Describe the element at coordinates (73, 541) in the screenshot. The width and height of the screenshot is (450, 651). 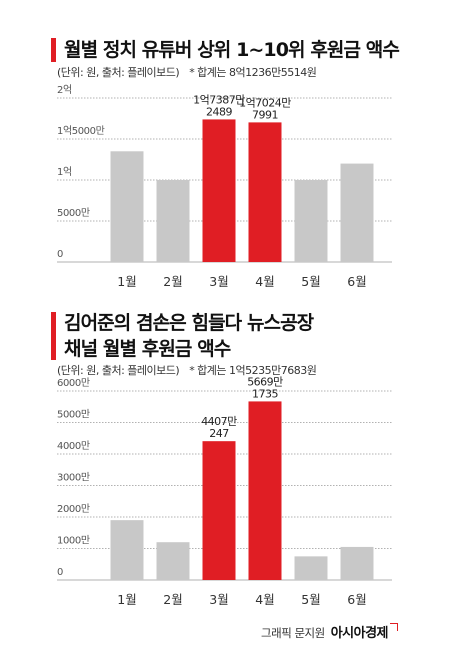
I see `y-tick-label: 1000만` at that location.